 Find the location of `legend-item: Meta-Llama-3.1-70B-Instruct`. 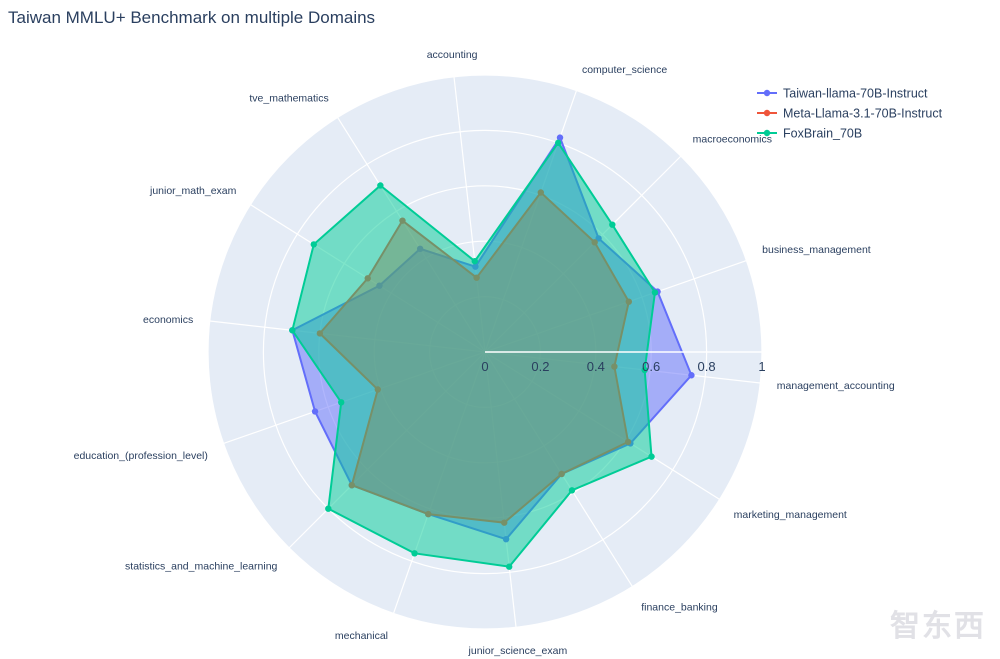

legend-item: Meta-Llama-3.1-70B-Instruct is located at coordinates (850, 114).